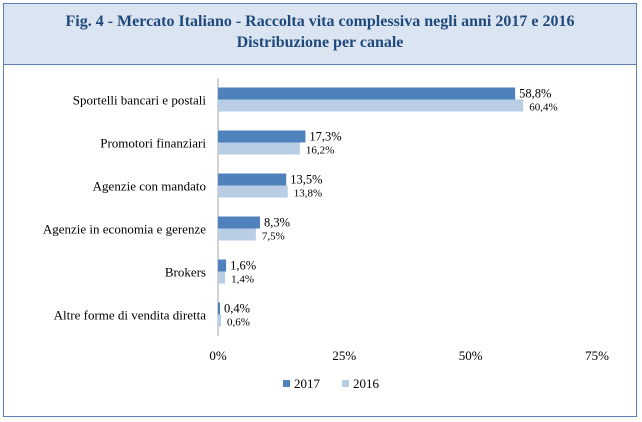 The width and height of the screenshot is (642, 422). Describe the element at coordinates (325, 137) in the screenshot. I see `data-label-2017: 17,3%` at that location.